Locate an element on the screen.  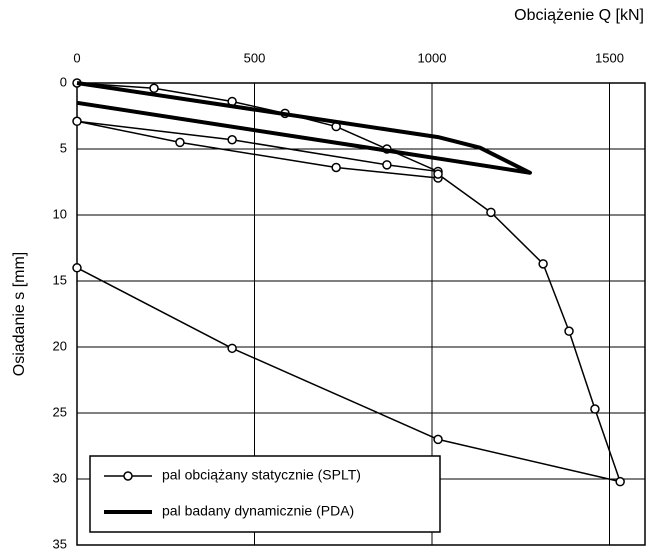
legend-box is located at coordinates (265, 494).